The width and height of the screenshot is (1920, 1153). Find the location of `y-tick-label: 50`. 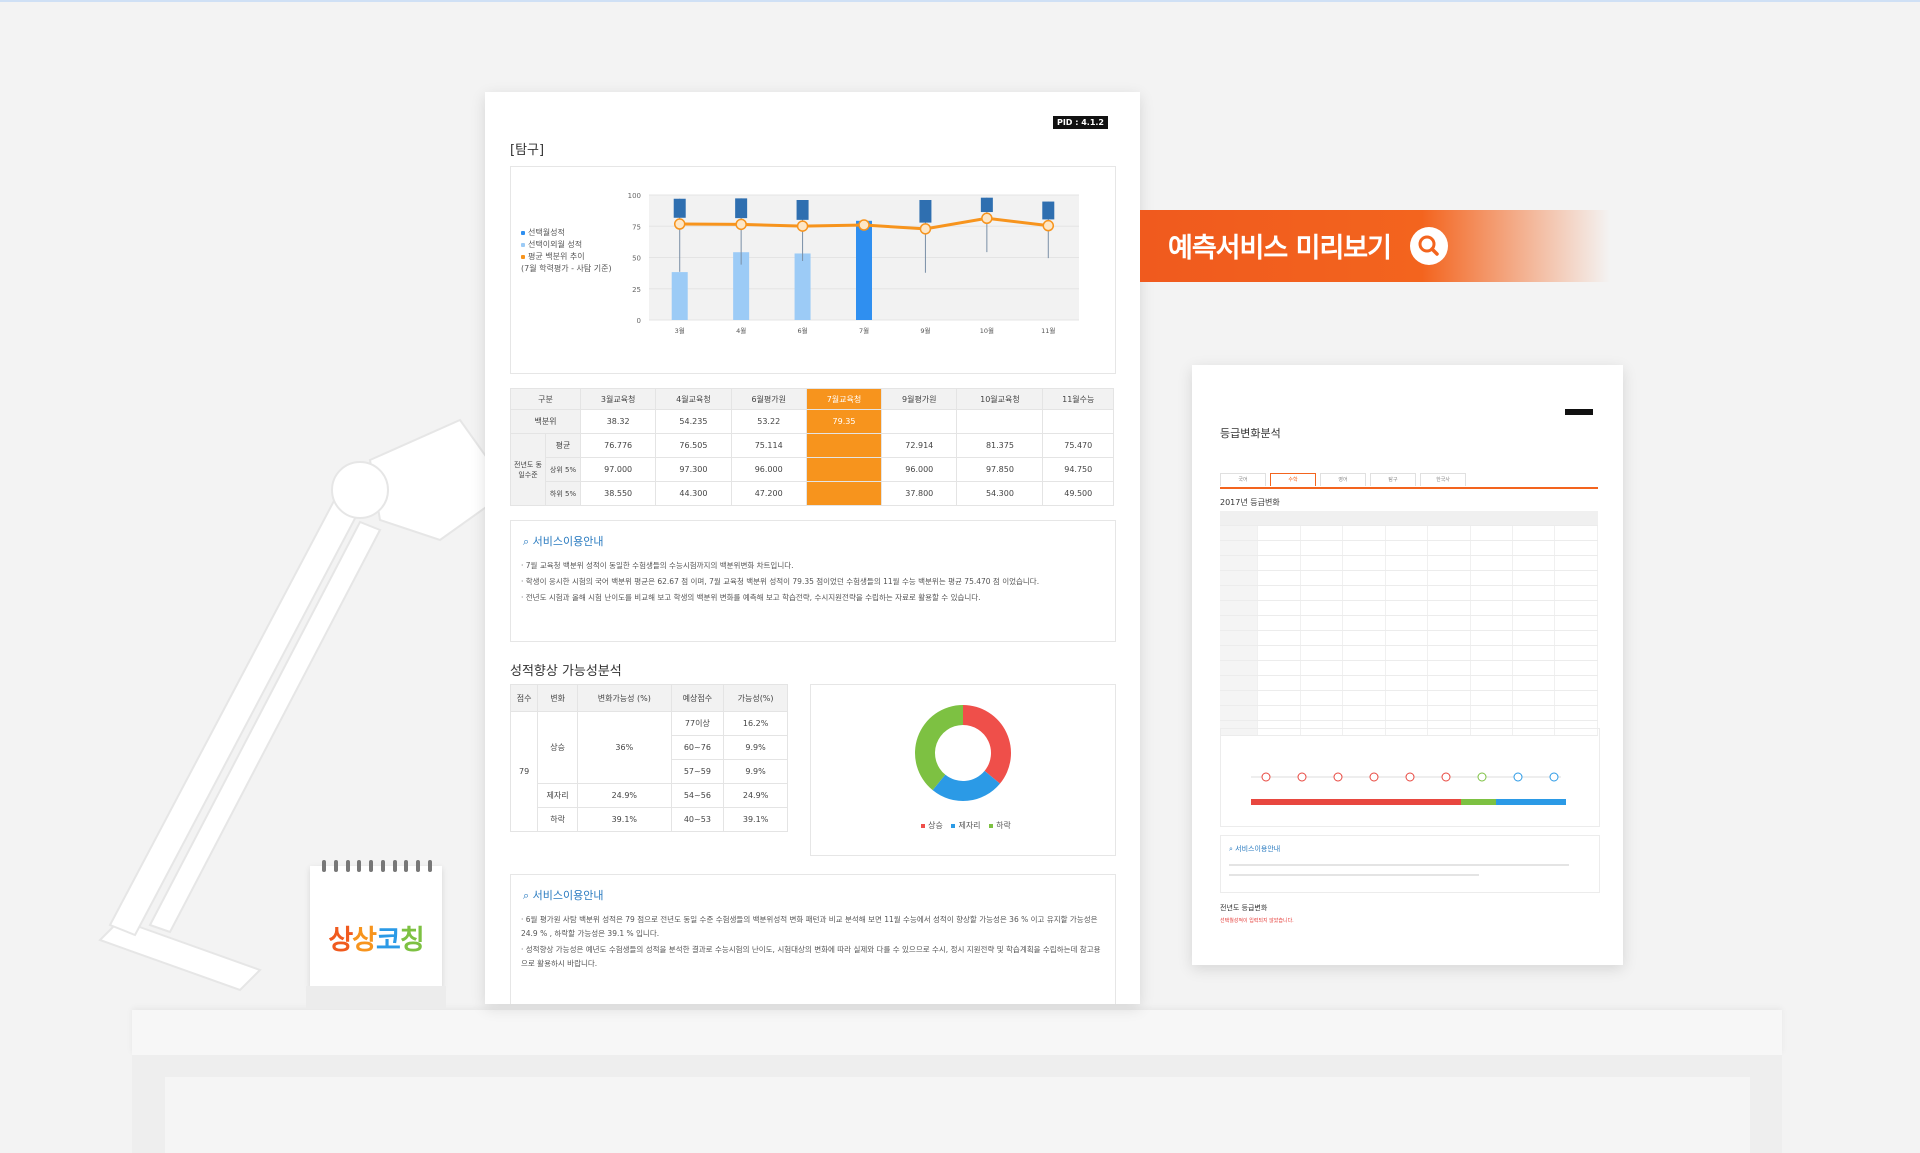

y-tick-label: 50 is located at coordinates (636, 259).